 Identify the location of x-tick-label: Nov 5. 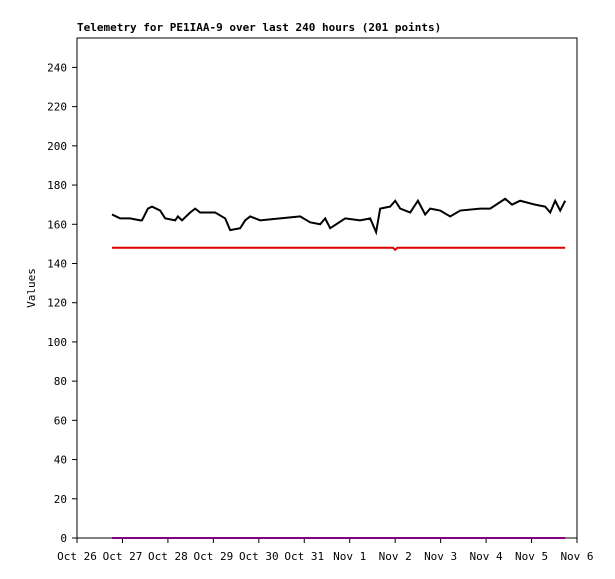
(531, 556).